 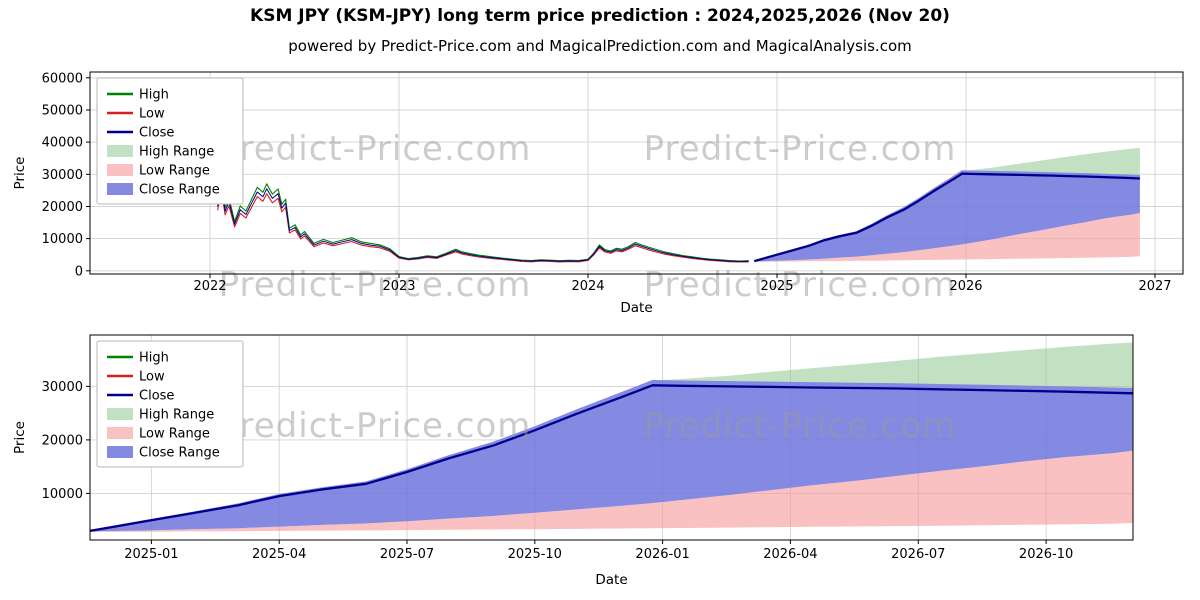 I want to click on close-line-forecast, so click(x=946, y=217).